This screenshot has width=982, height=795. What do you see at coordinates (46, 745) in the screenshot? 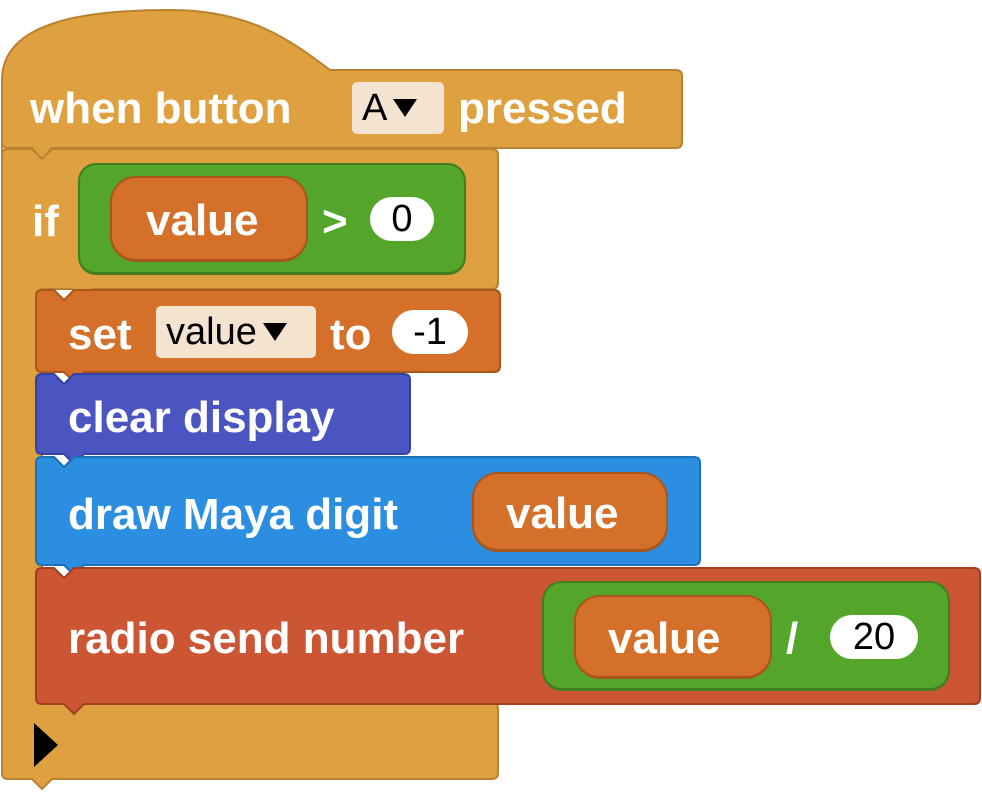
I see `collapse-arrow-icon` at bounding box center [46, 745].